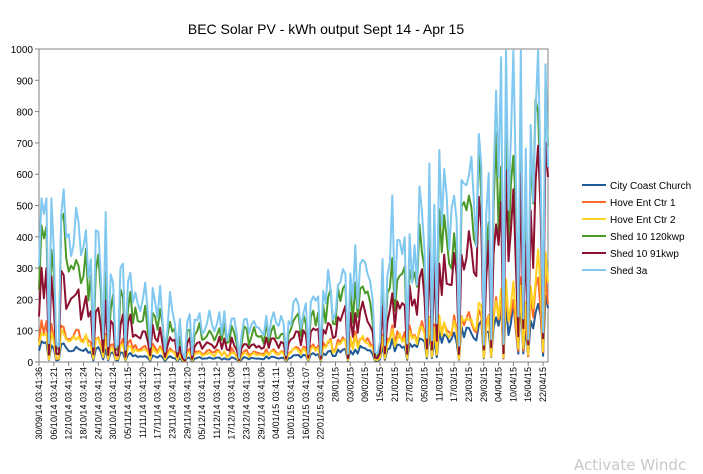 Image resolution: width=703 pixels, height=474 pixels. I want to click on y-tick-label: 600, so click(24, 175).